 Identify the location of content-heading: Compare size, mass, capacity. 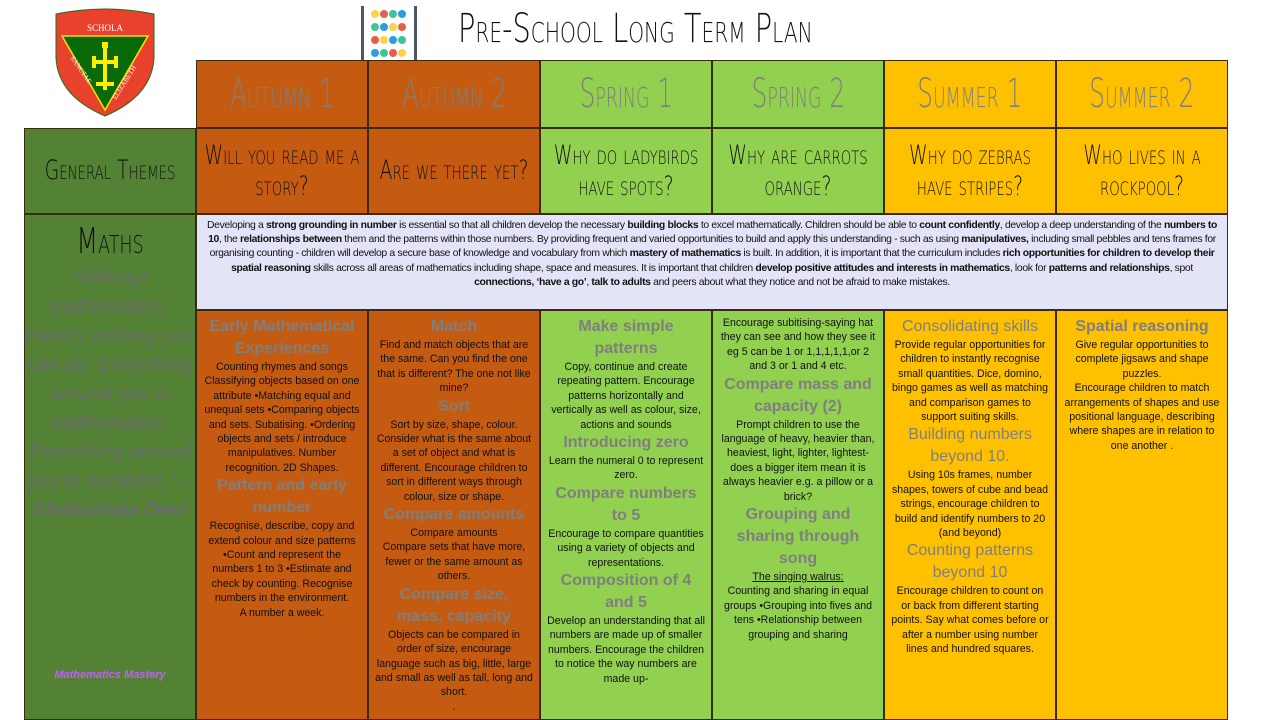
(454, 605).